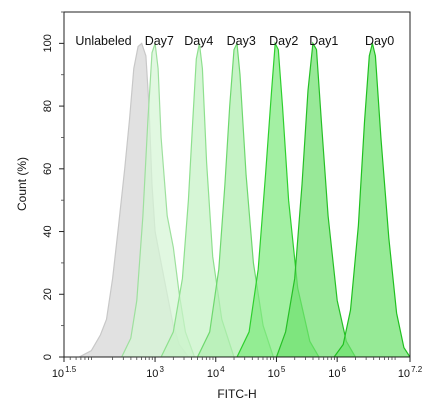 The height and width of the screenshot is (406, 437). What do you see at coordinates (236, 394) in the screenshot?
I see `x-axis-title: FITC-H` at bounding box center [236, 394].